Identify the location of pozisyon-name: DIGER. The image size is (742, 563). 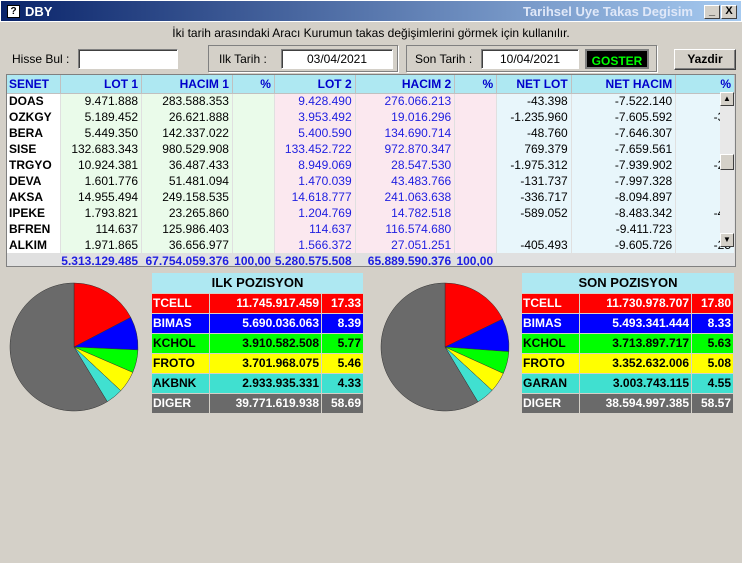
(180, 403).